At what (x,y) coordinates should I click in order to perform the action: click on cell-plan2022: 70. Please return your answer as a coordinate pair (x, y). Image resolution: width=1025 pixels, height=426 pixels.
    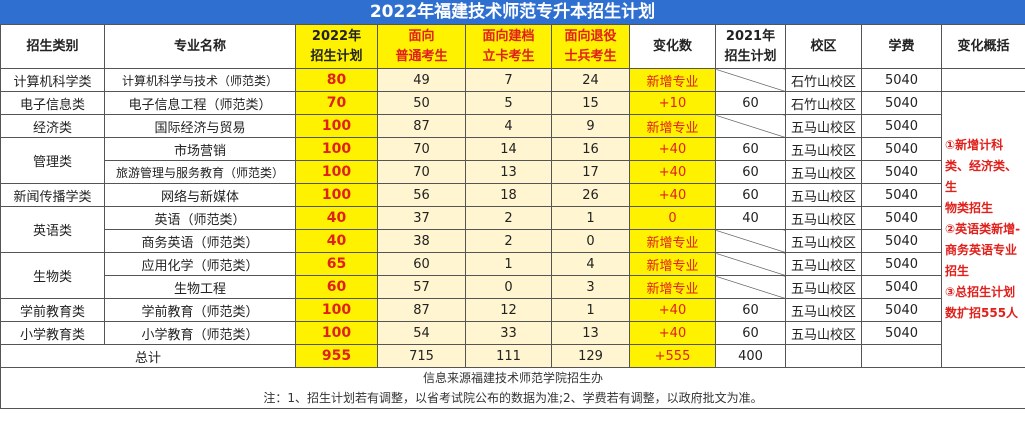
    Looking at the image, I should click on (336, 103).